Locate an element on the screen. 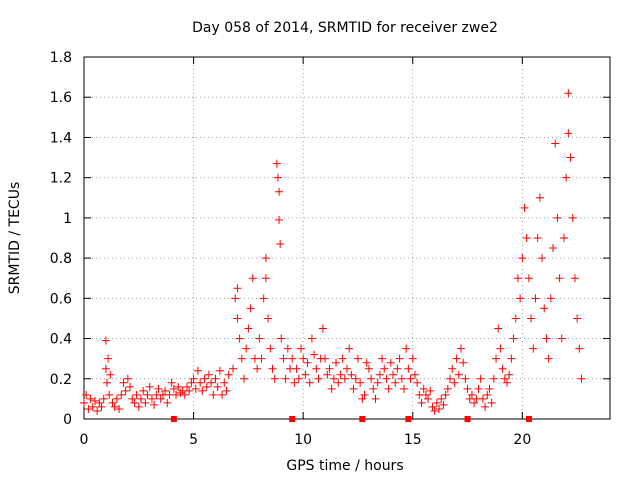  y-tick-label: 1.2 is located at coordinates (61, 179).